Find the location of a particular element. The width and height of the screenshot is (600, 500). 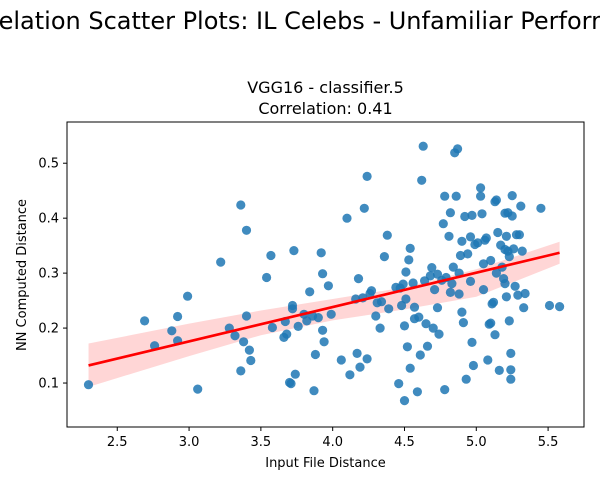

x-tick-label: 5.0 is located at coordinates (476, 442).